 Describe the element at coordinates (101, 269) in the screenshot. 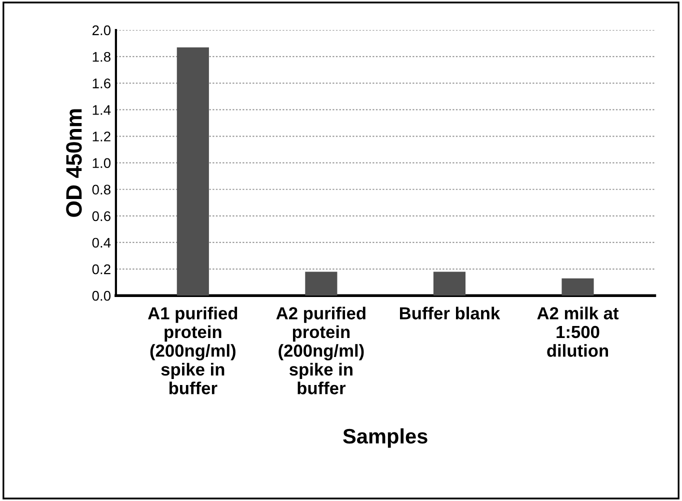

I see `y-tick-label: 0.2` at that location.